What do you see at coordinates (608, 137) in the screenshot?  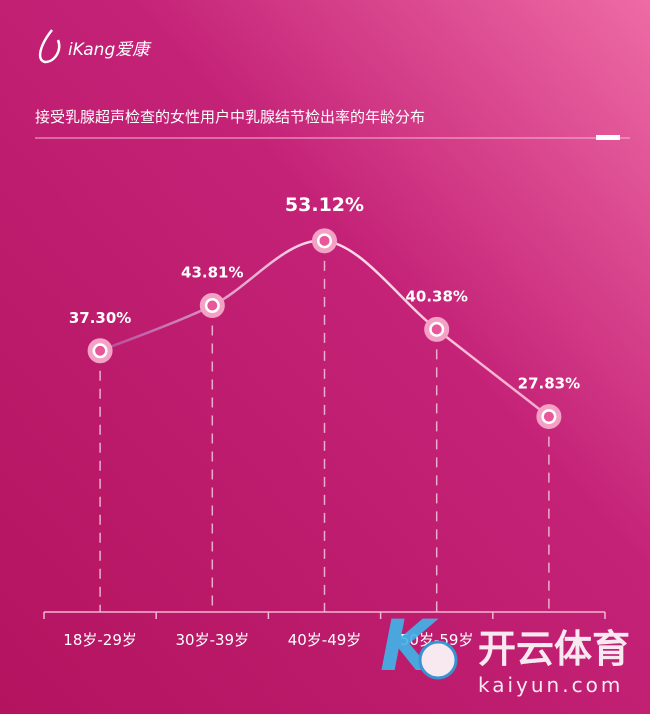 I see `title-rule-accent` at bounding box center [608, 137].